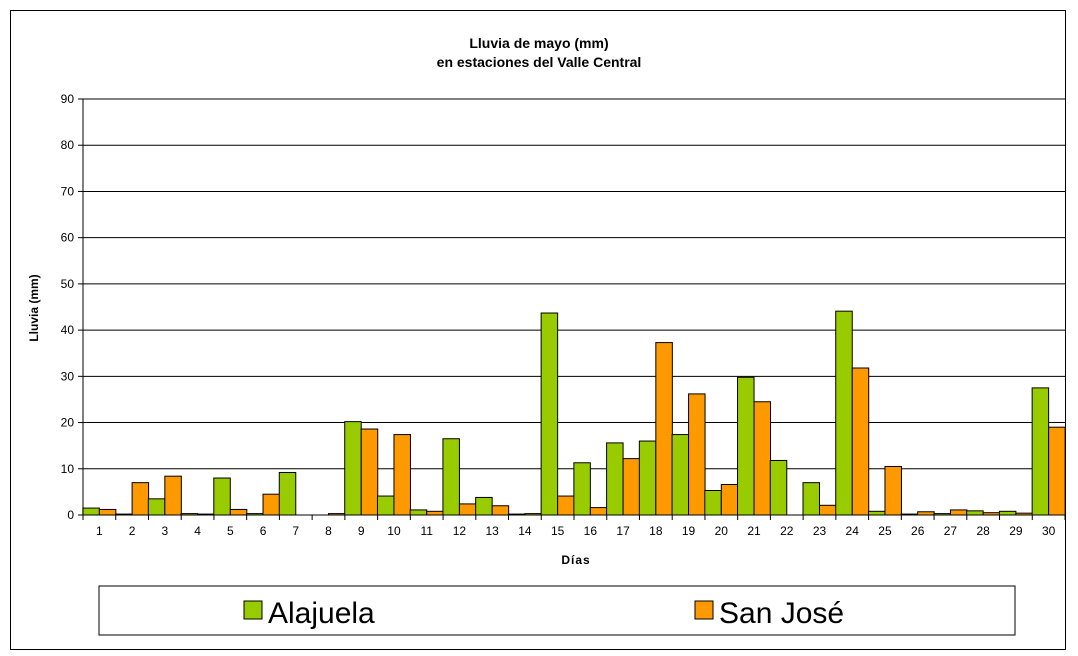 This screenshot has height=656, width=1078. I want to click on legend-box, so click(557, 610).